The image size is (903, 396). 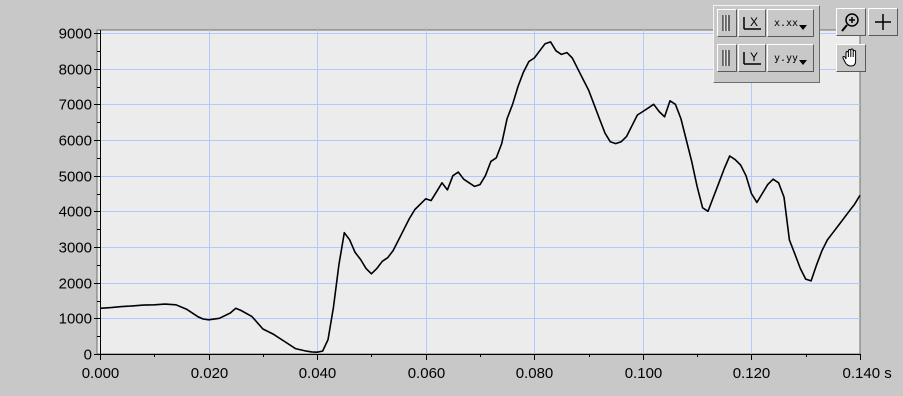 I want to click on zoom-icon, so click(x=851, y=22).